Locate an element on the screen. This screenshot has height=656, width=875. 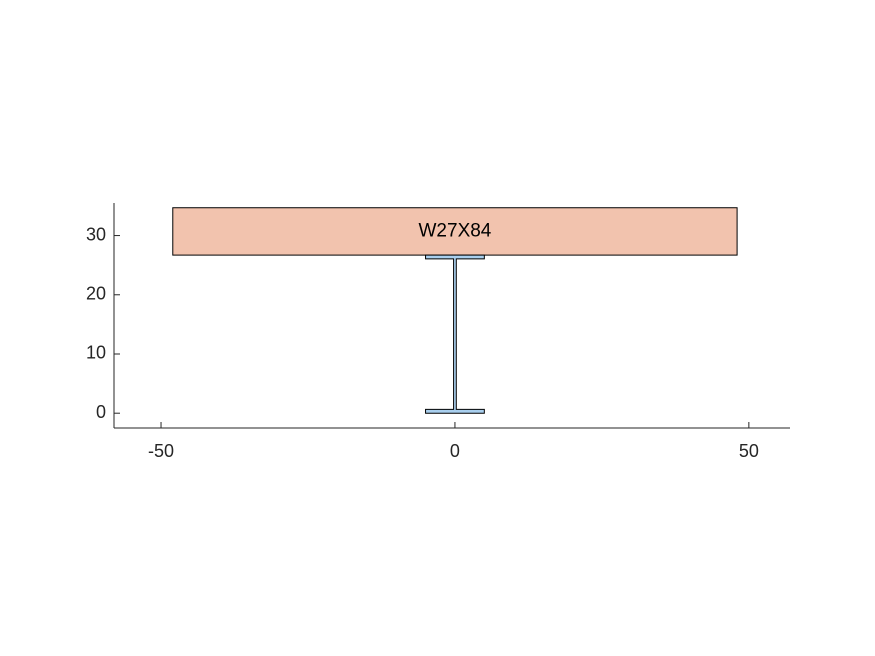
y-axis: 0 10 20 30 is located at coordinates (103, 315).